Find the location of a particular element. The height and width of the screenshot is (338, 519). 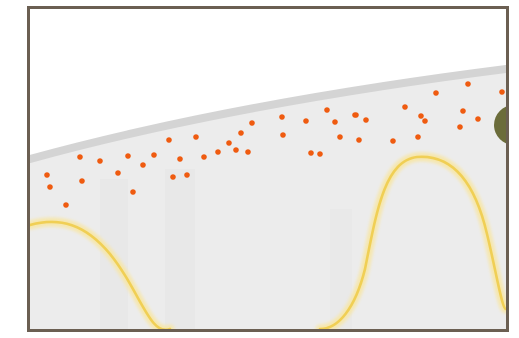

left-strand-line is located at coordinates (101, 274).